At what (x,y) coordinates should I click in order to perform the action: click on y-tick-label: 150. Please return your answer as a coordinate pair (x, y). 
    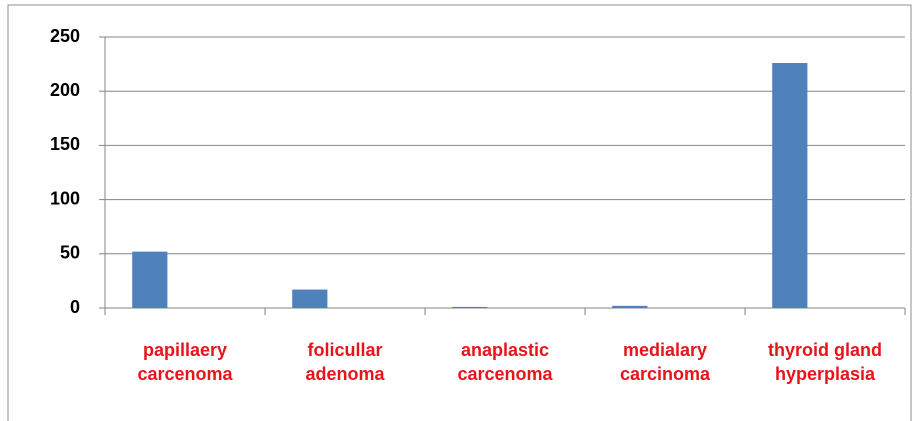
    Looking at the image, I should click on (65, 144).